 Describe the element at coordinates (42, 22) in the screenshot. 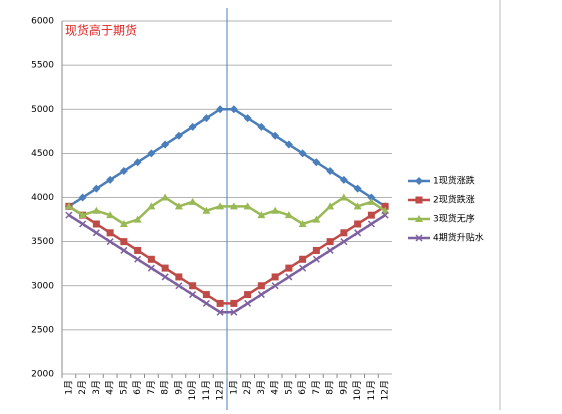

I see `y-tick-label: 6000` at that location.